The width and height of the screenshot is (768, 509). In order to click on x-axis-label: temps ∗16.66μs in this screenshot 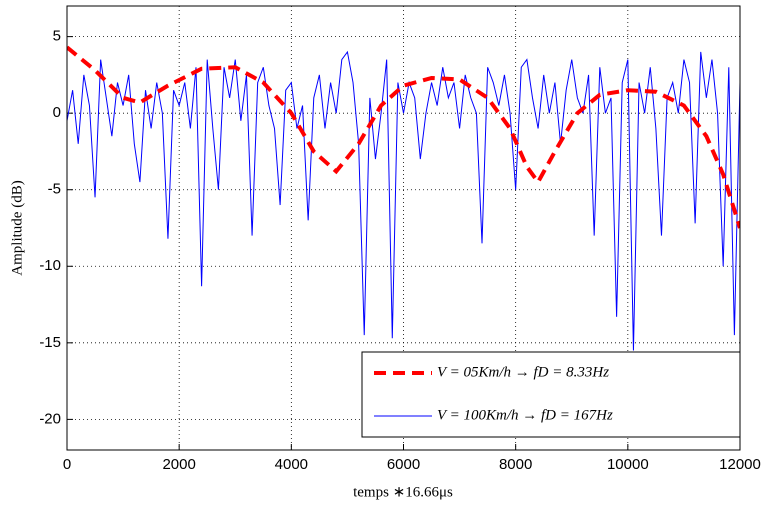, I will do `click(403, 492)`.